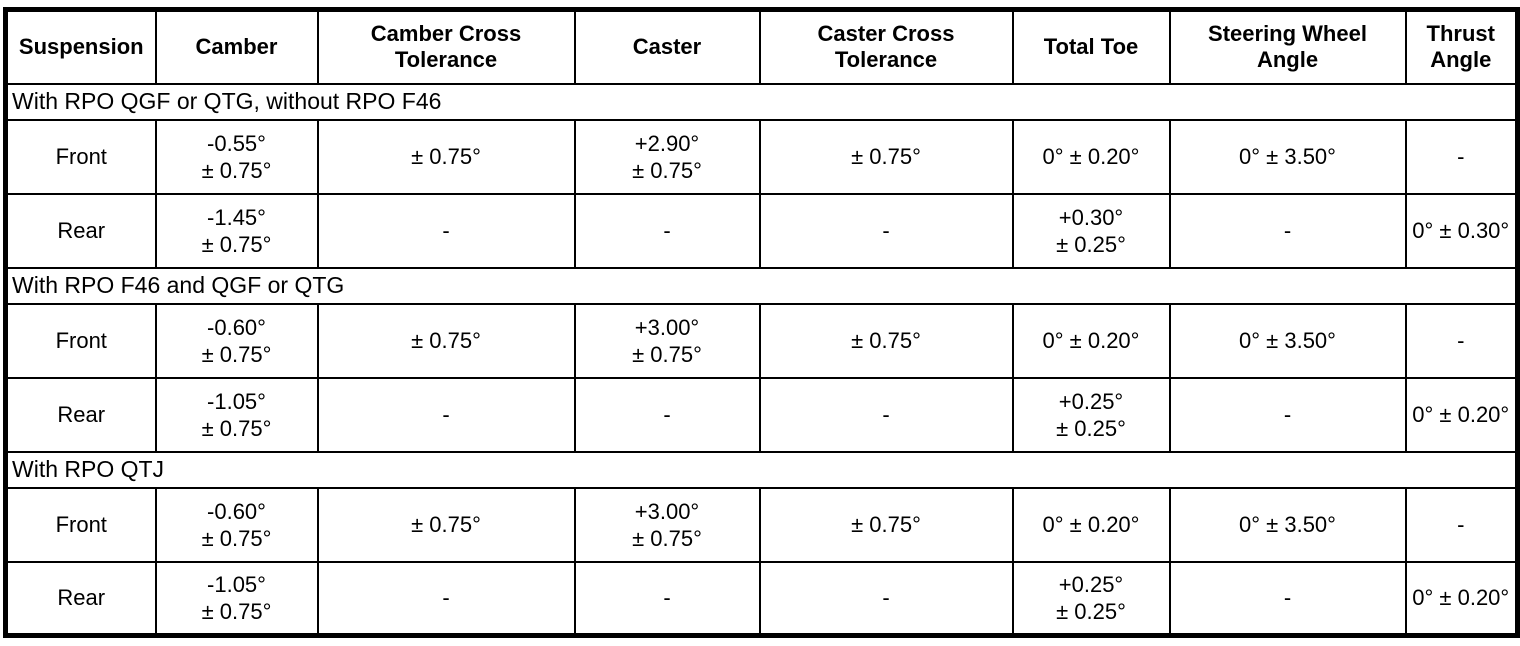 The height and width of the screenshot is (646, 1520). Describe the element at coordinates (80, 46) in the screenshot. I see `column-header-suspension: Suspension` at that location.